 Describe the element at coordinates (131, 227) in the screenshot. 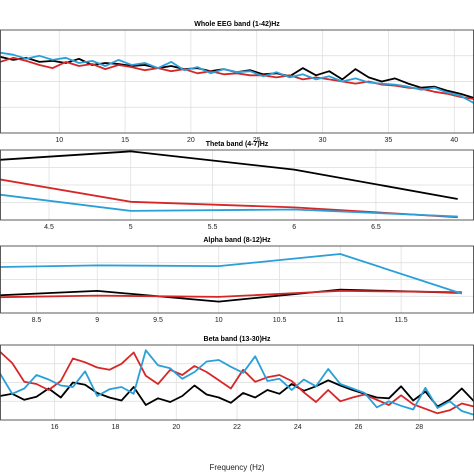

I see `x-tick-label: 5` at that location.